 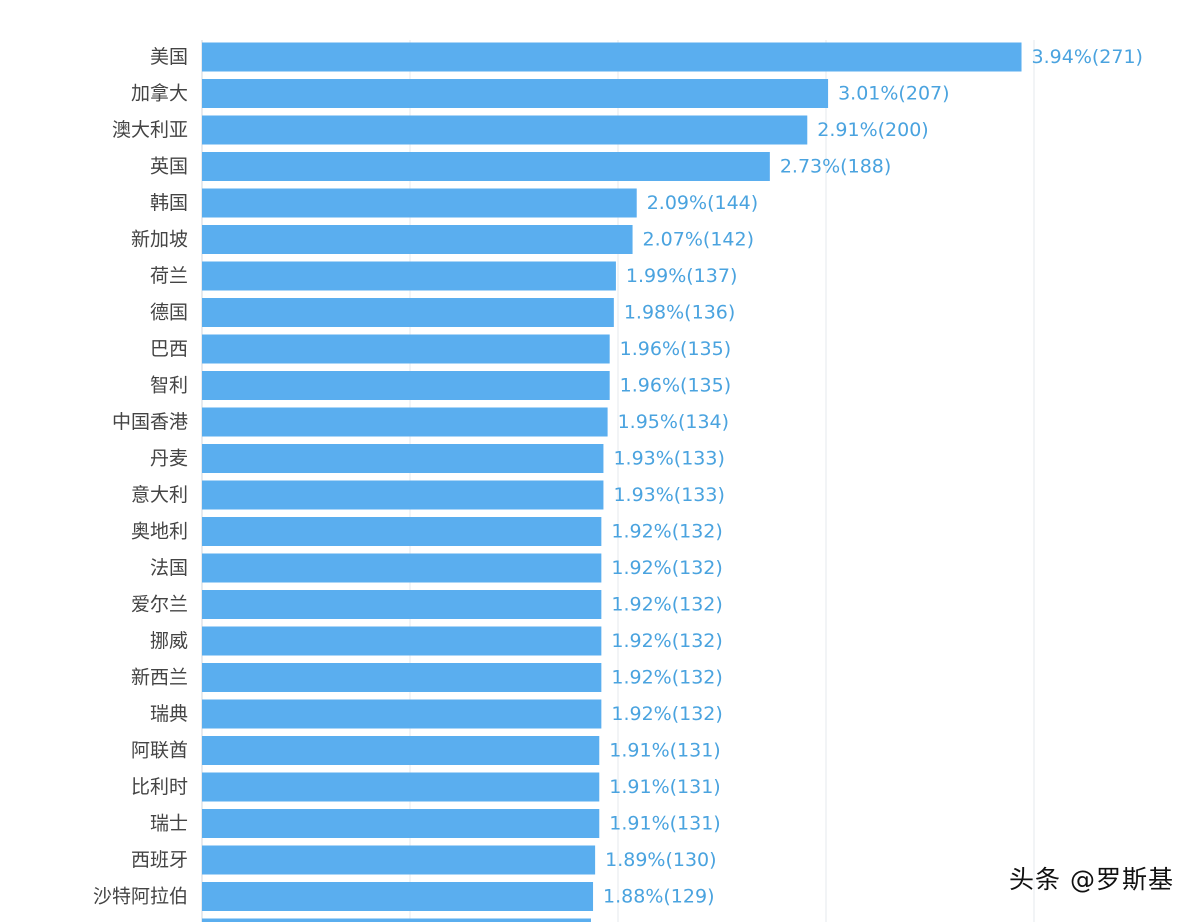 I want to click on data-label: 1.95%(134), so click(x=673, y=422).